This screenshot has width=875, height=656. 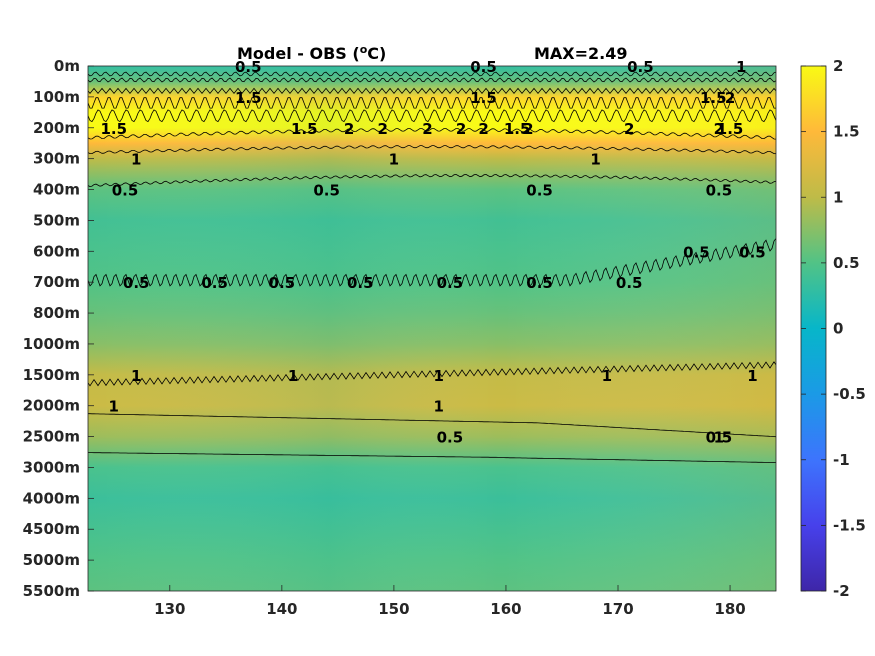 What do you see at coordinates (51, 344) in the screenshot?
I see `y-tick-label: 1000m` at bounding box center [51, 344].